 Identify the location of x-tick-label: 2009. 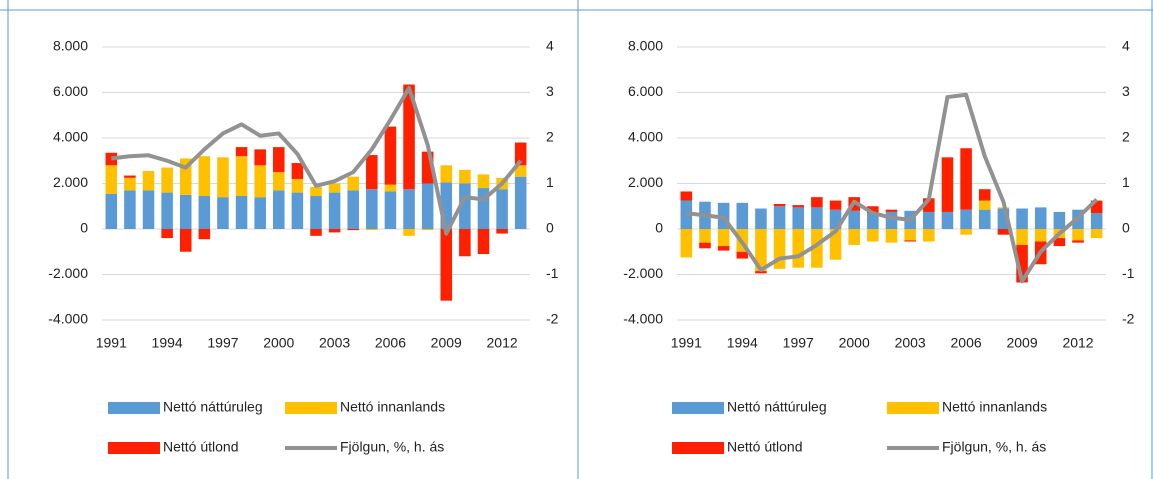
(1021, 343).